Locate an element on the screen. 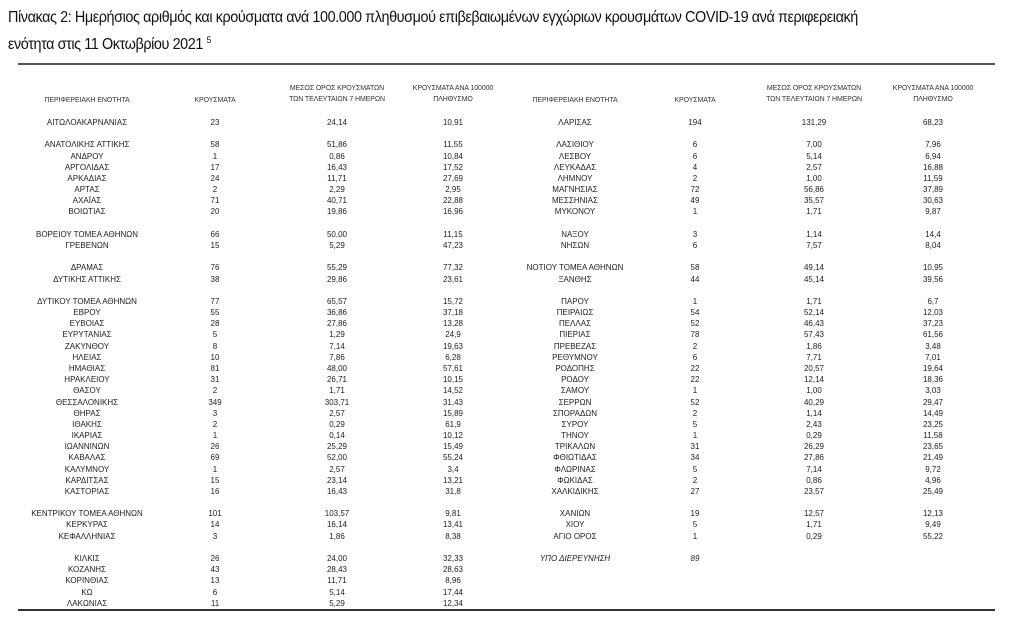 The height and width of the screenshot is (640, 1025). cell-per100k: 31,43 is located at coordinates (453, 402).